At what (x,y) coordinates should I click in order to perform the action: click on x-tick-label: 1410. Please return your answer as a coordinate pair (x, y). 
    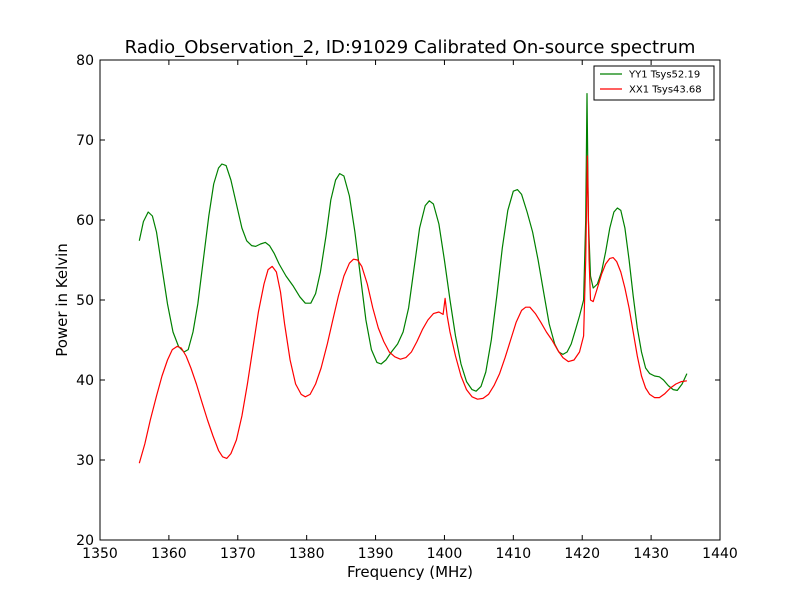
    Looking at the image, I should click on (514, 554).